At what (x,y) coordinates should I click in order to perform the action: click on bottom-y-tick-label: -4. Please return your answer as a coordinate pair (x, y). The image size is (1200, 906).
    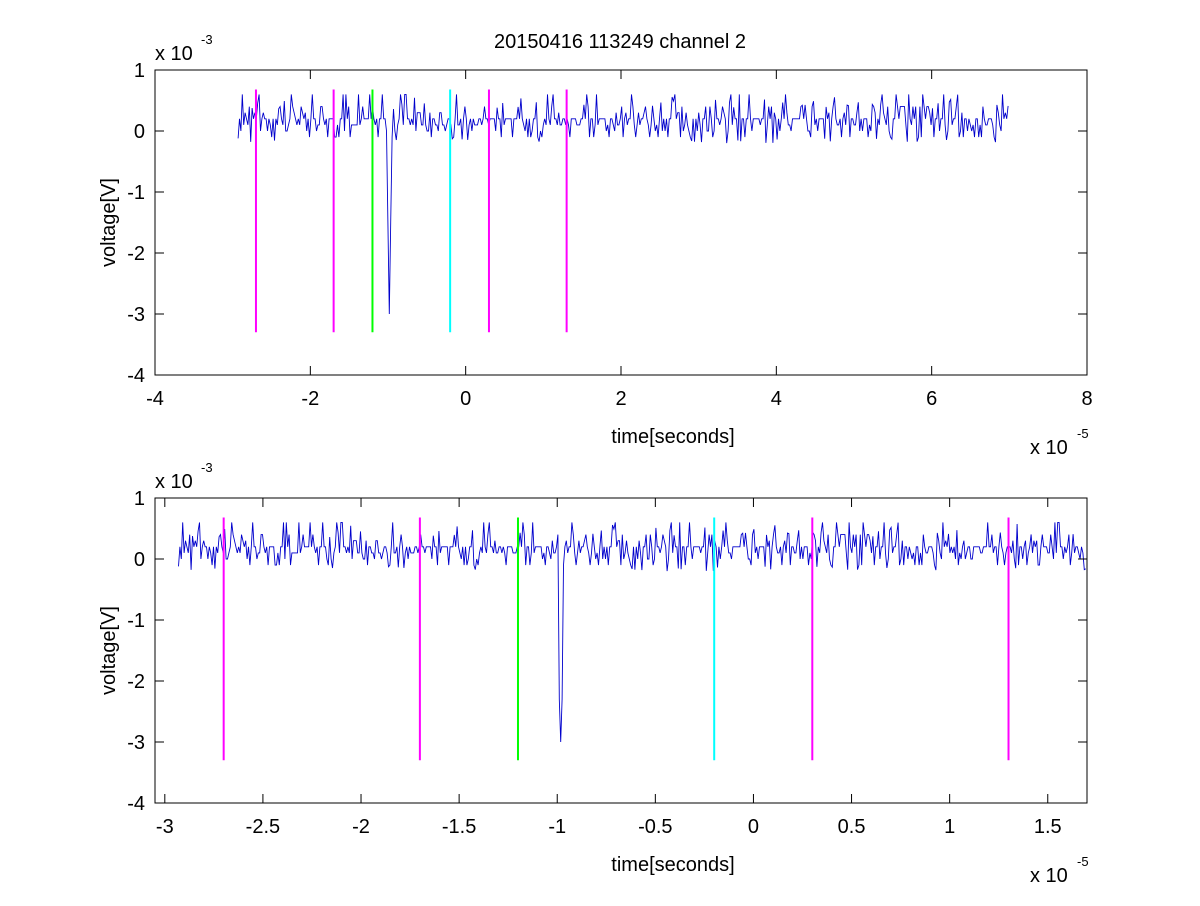
    Looking at the image, I should click on (136, 804).